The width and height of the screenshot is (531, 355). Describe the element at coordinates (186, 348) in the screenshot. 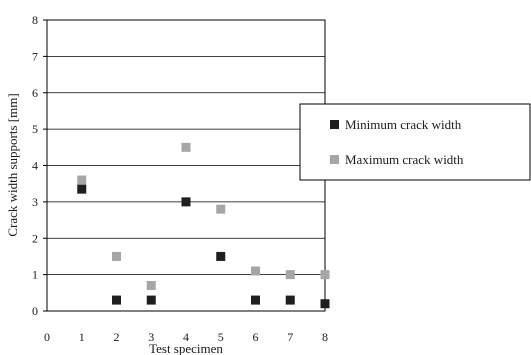

I see `x-axis-title: Test specimen` at that location.